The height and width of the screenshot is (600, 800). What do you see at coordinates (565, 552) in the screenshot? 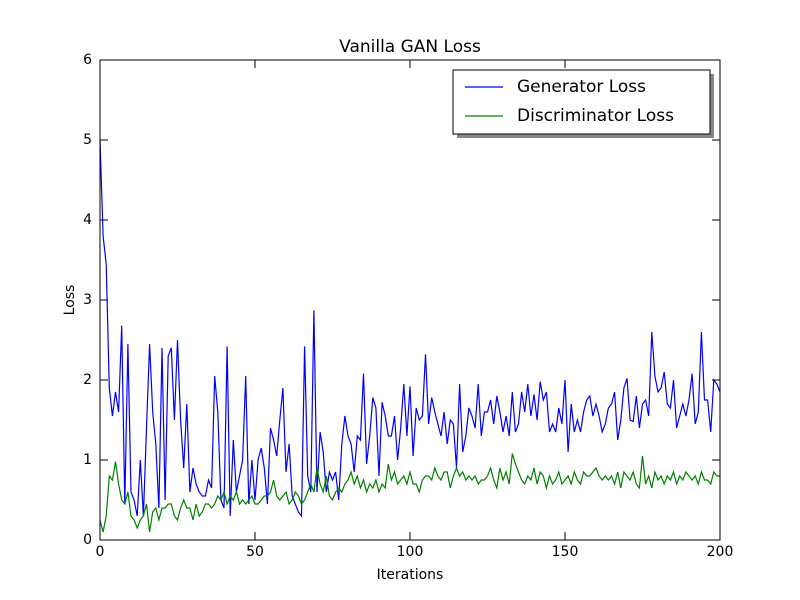
I see `x-tick-label: 150` at bounding box center [565, 552].